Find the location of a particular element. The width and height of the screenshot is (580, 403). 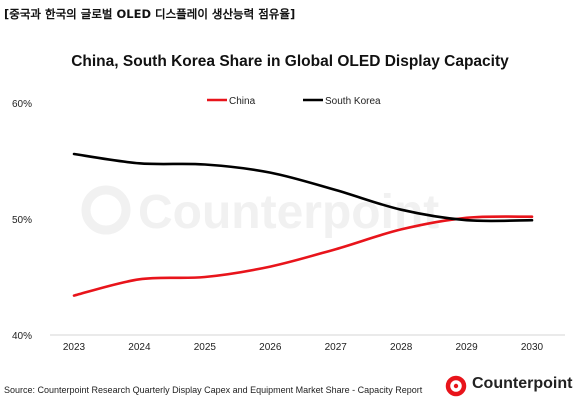

y-tick-label: 50% is located at coordinates (22, 220).